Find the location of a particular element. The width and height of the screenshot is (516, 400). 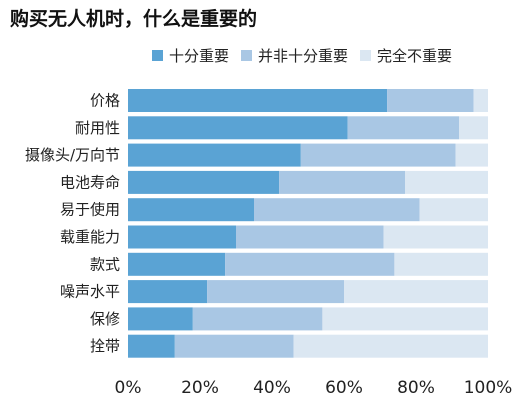

category-label: 款式 is located at coordinates (105, 264).